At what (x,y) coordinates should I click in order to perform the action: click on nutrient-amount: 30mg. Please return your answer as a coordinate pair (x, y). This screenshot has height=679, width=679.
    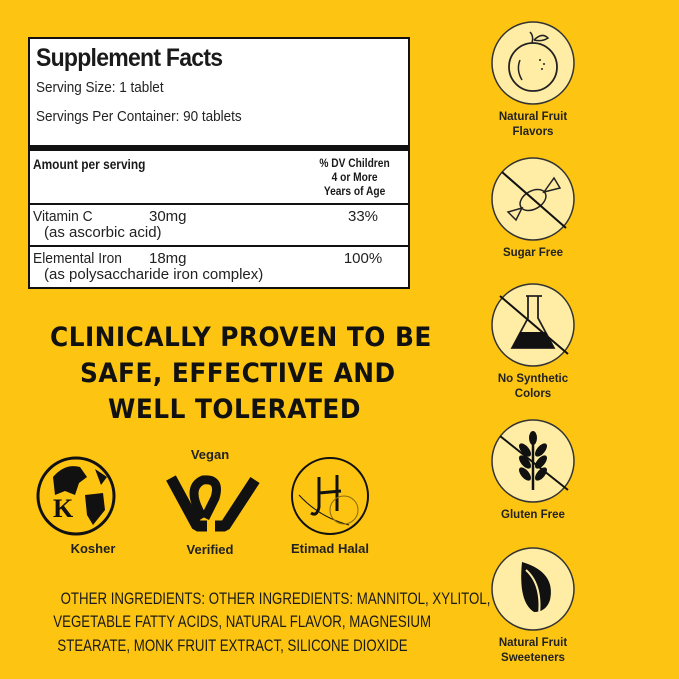
    Looking at the image, I should click on (168, 216).